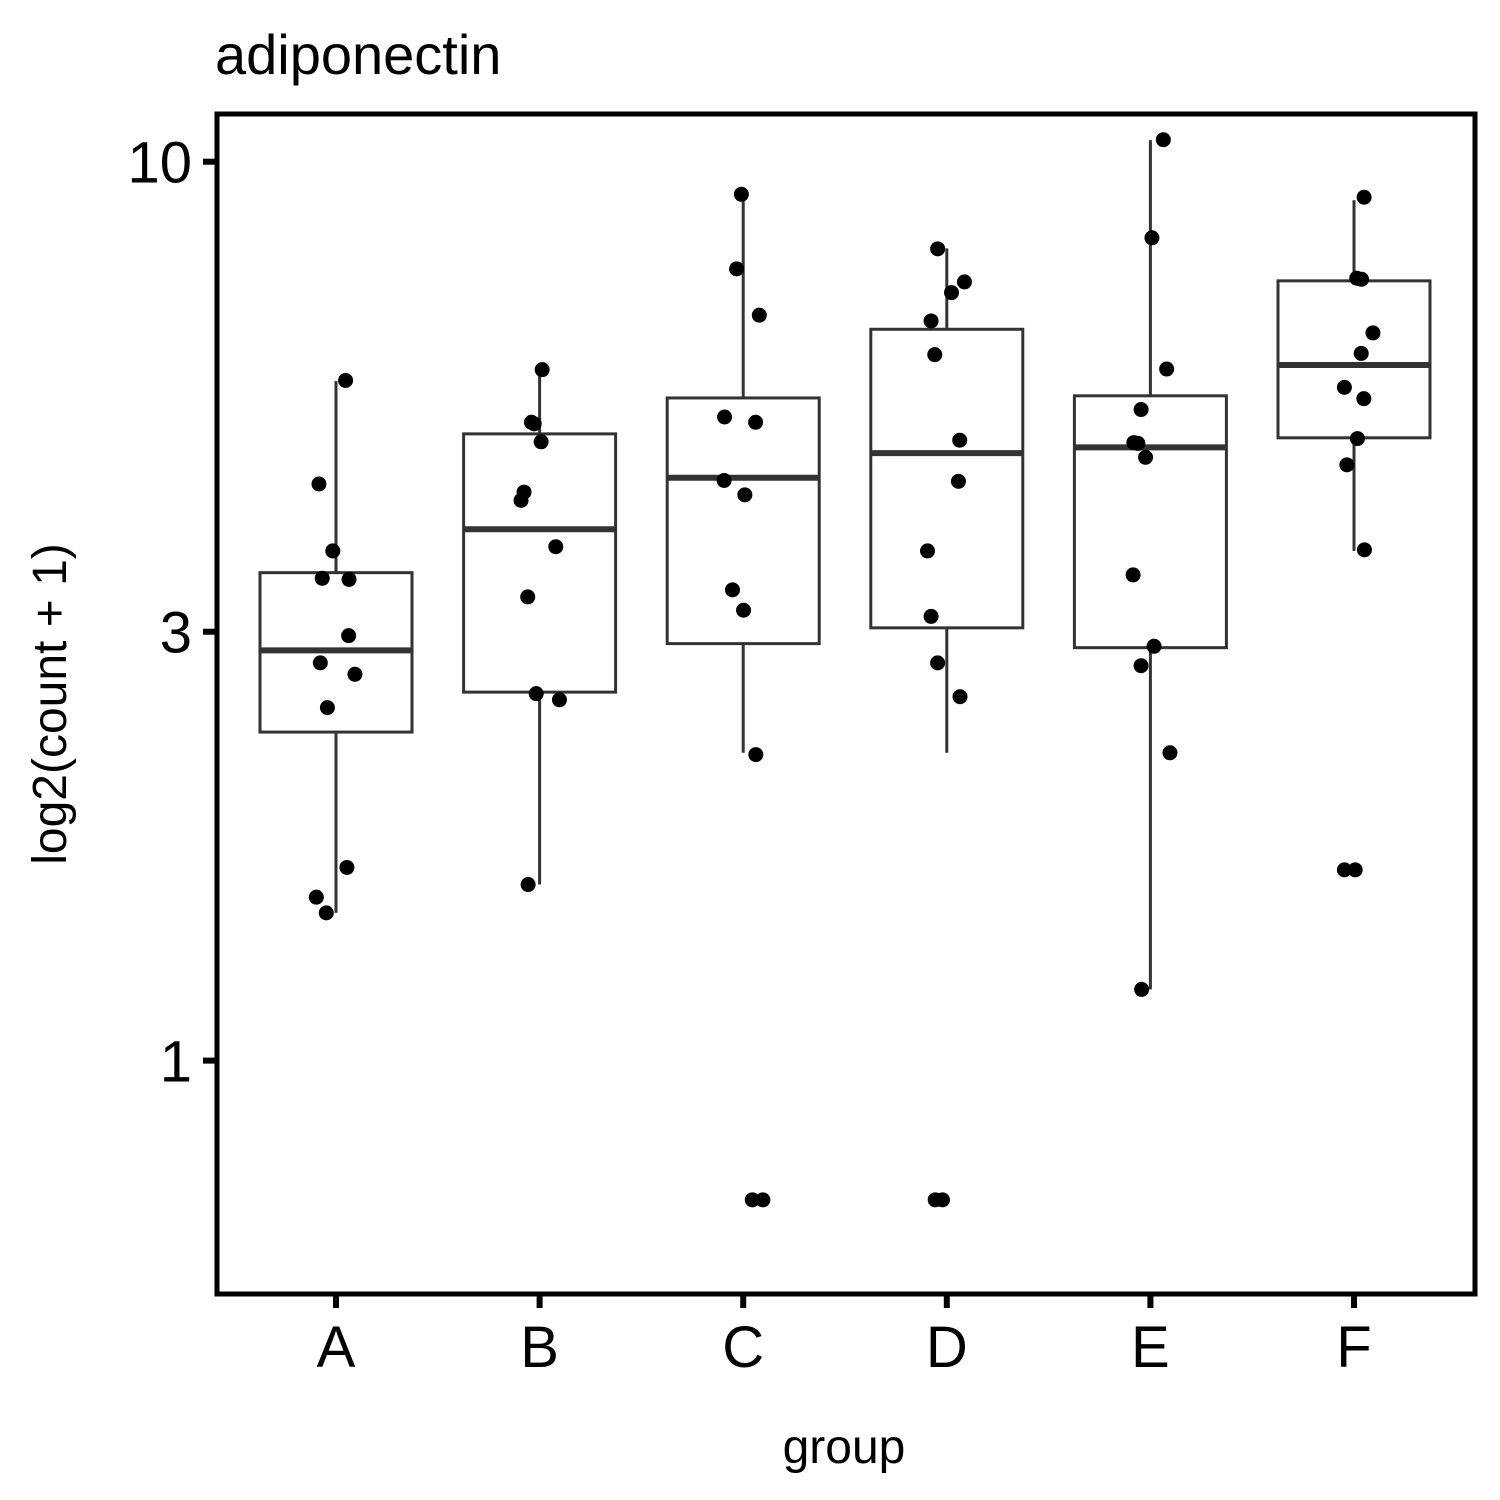  What do you see at coordinates (176, 1062) in the screenshot?
I see `y-tick-label-1: 1` at bounding box center [176, 1062].